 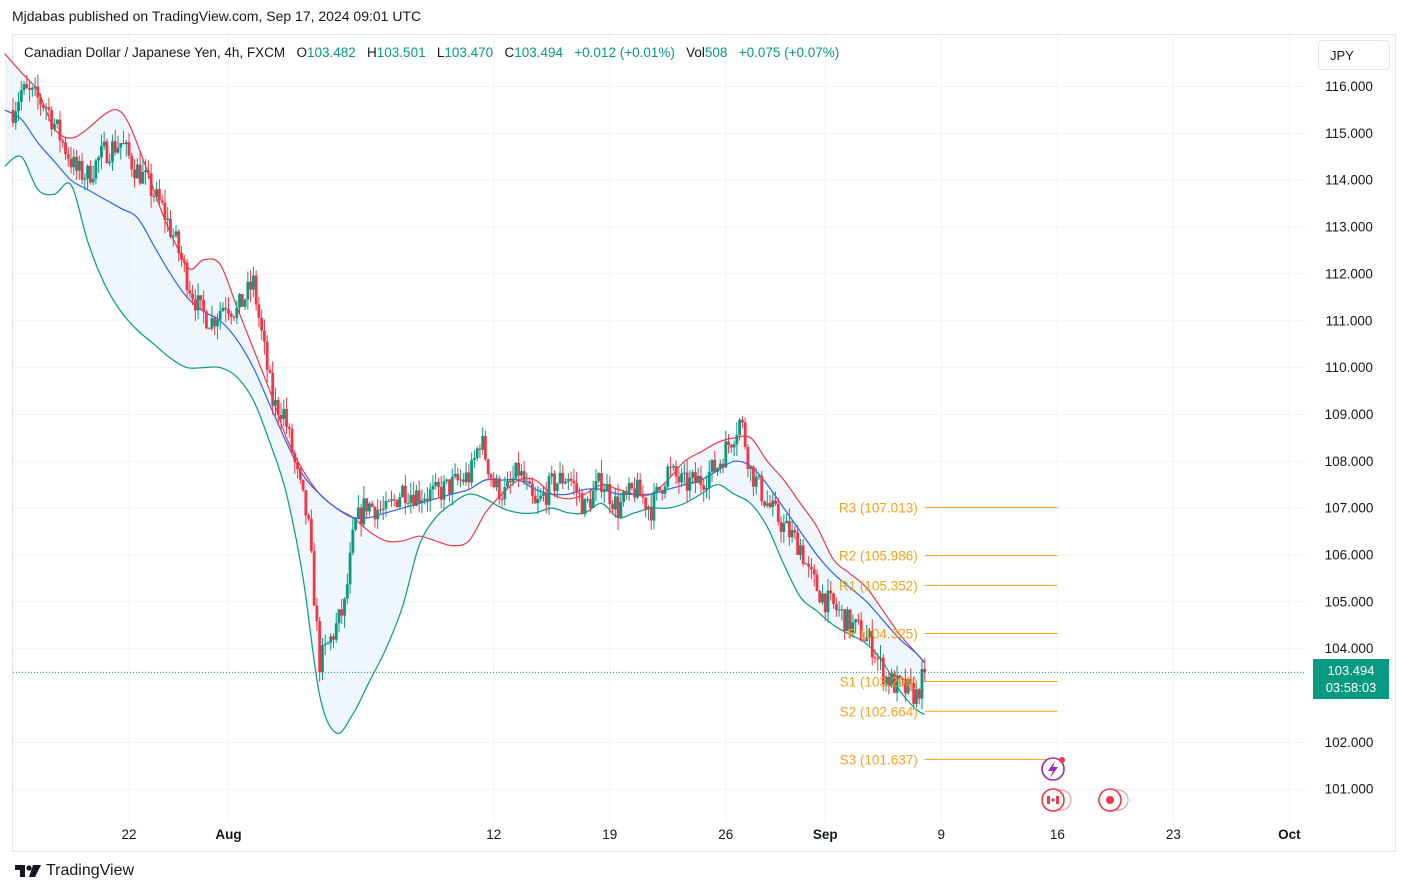 I want to click on pivot-label: S3 (101.637), so click(x=879, y=759).